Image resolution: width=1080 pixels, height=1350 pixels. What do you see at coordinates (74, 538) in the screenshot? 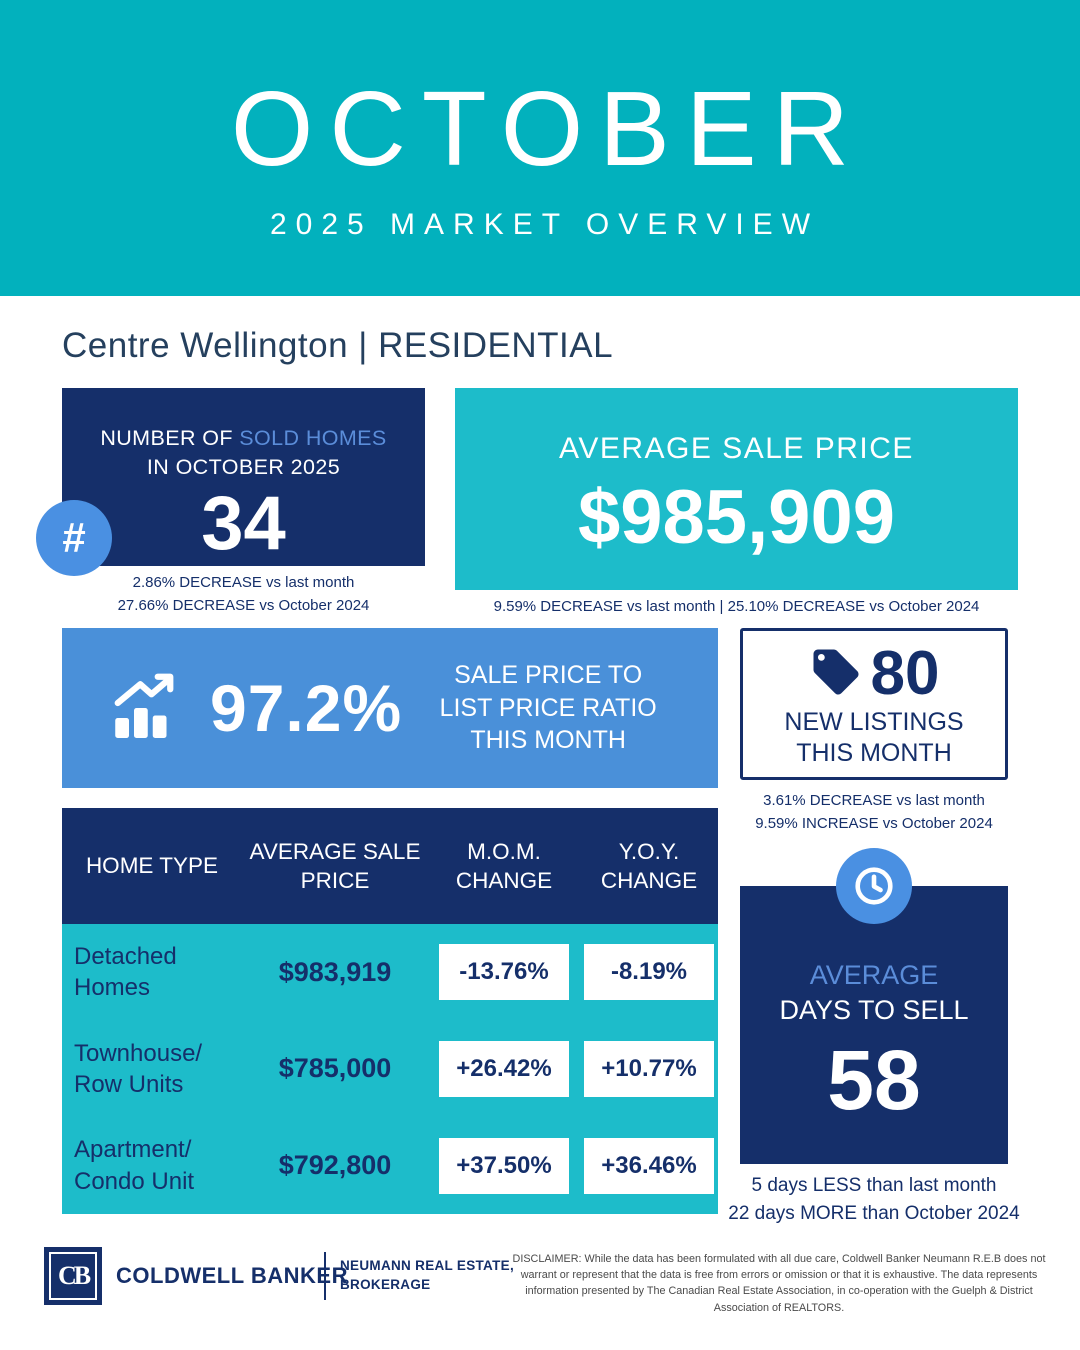
I see `hash-icon: #` at bounding box center [74, 538].